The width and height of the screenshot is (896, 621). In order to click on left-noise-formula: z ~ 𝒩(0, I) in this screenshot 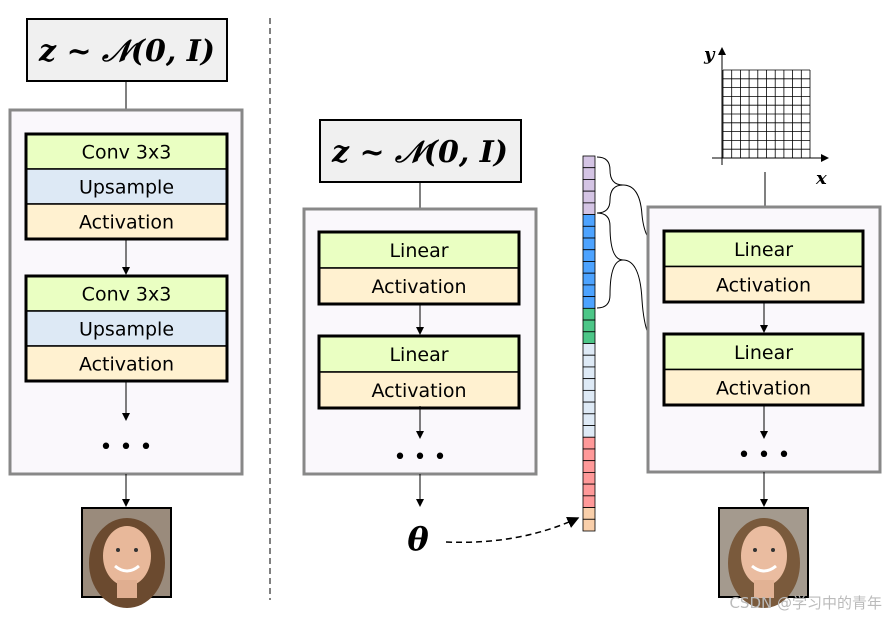, I will do `click(126, 51)`.